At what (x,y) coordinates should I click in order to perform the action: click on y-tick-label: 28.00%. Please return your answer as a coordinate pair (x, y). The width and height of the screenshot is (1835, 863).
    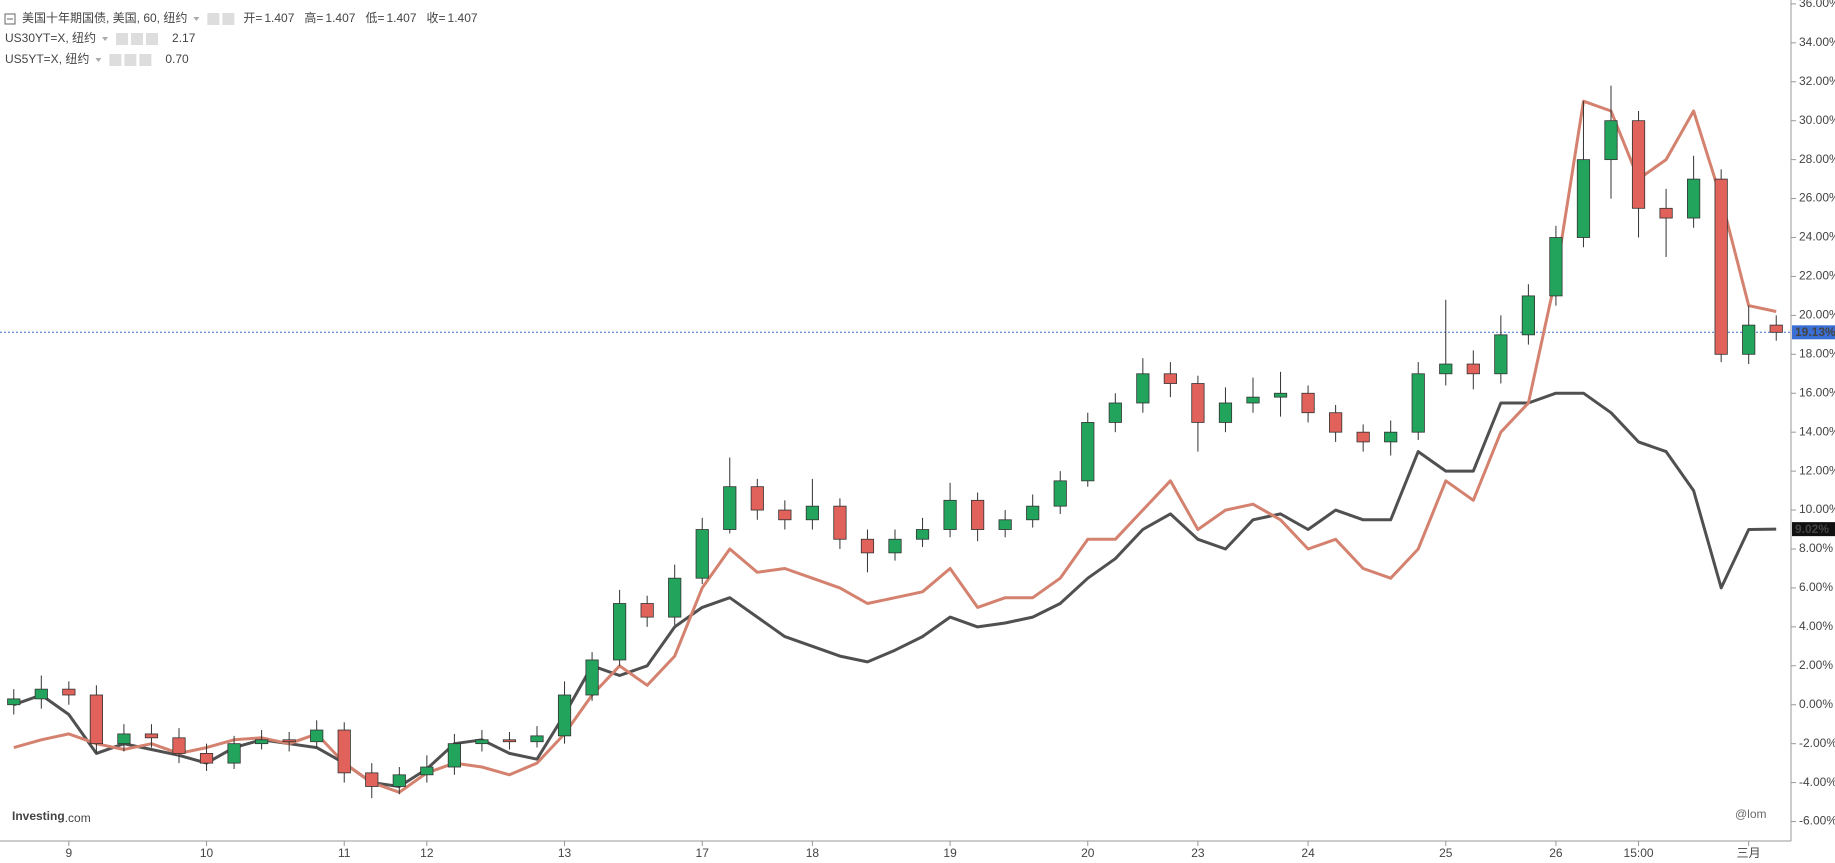
    Looking at the image, I should click on (1817, 159).